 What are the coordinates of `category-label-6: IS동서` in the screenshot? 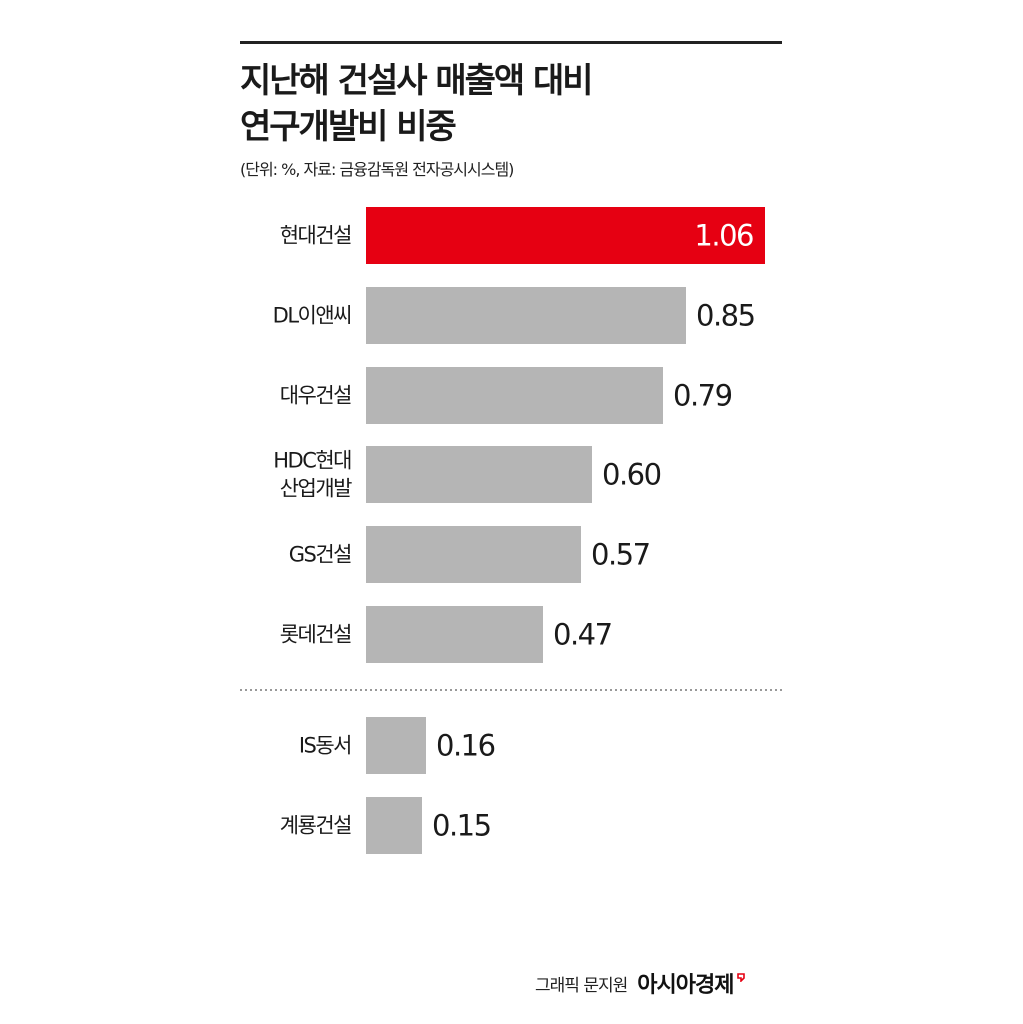 It's located at (325, 746).